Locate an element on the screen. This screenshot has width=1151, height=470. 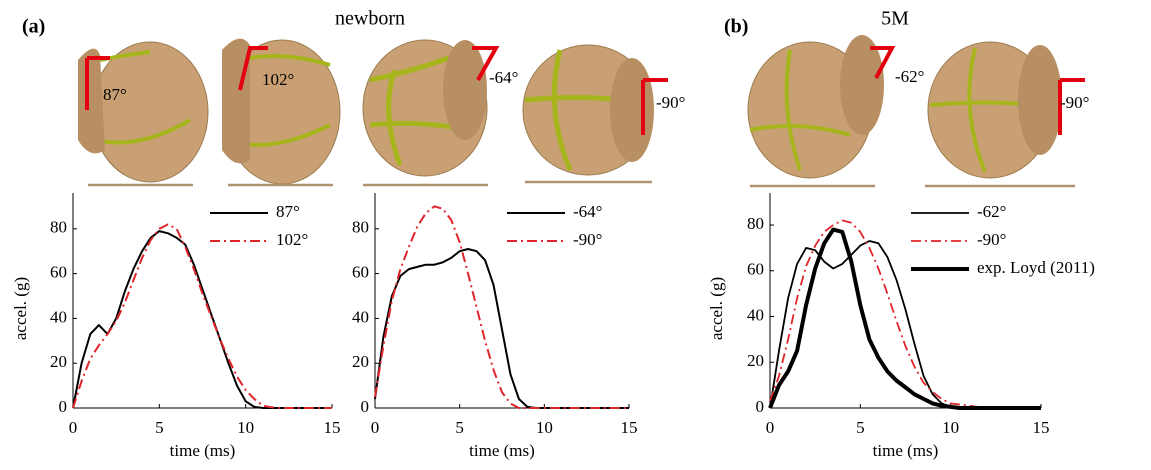
angle-label: -64° is located at coordinates (503, 77).